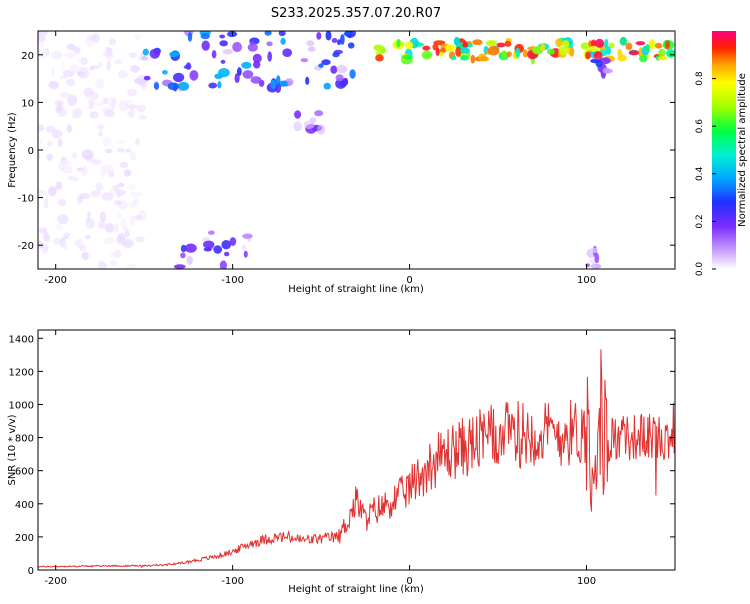 Image resolution: width=750 pixels, height=604 pixels. I want to click on colorbar-ticks: 0.0 0.2 0.4 0.6 0.8, so click(705, 173).